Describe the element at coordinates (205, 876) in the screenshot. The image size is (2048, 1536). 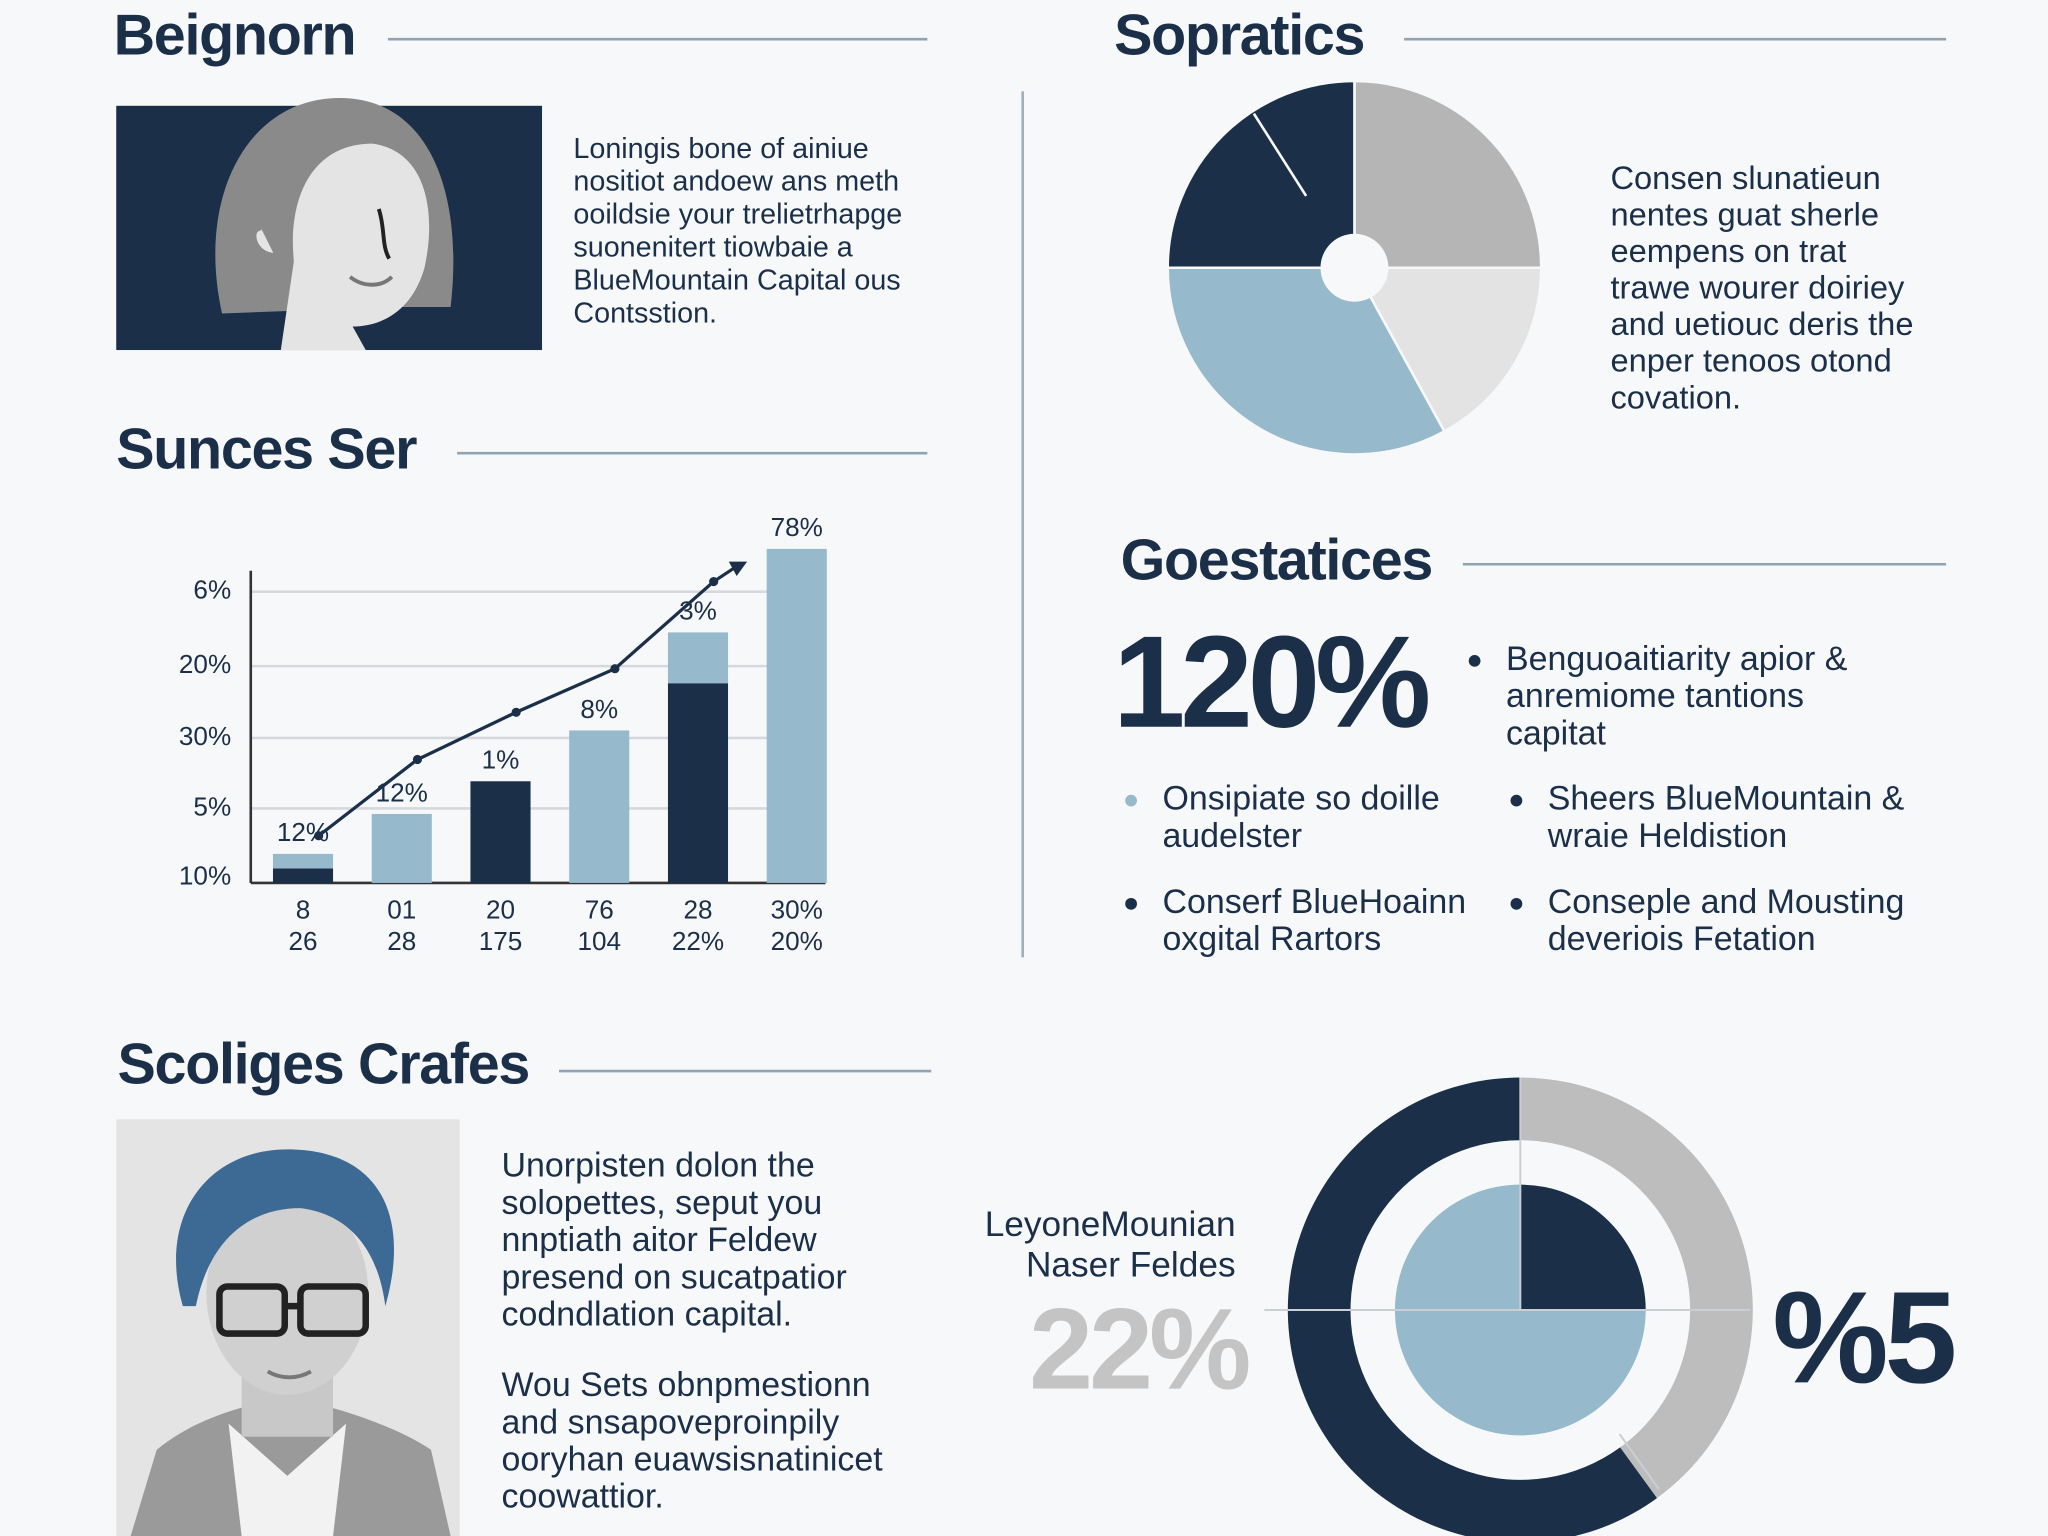
I see `y-tick-label: 10%` at that location.